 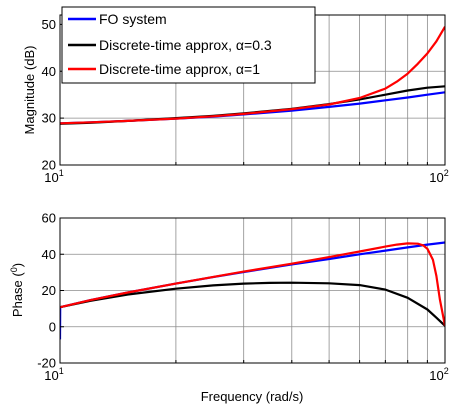 I want to click on phase-y-tick-label: 60, so click(x=49, y=218).